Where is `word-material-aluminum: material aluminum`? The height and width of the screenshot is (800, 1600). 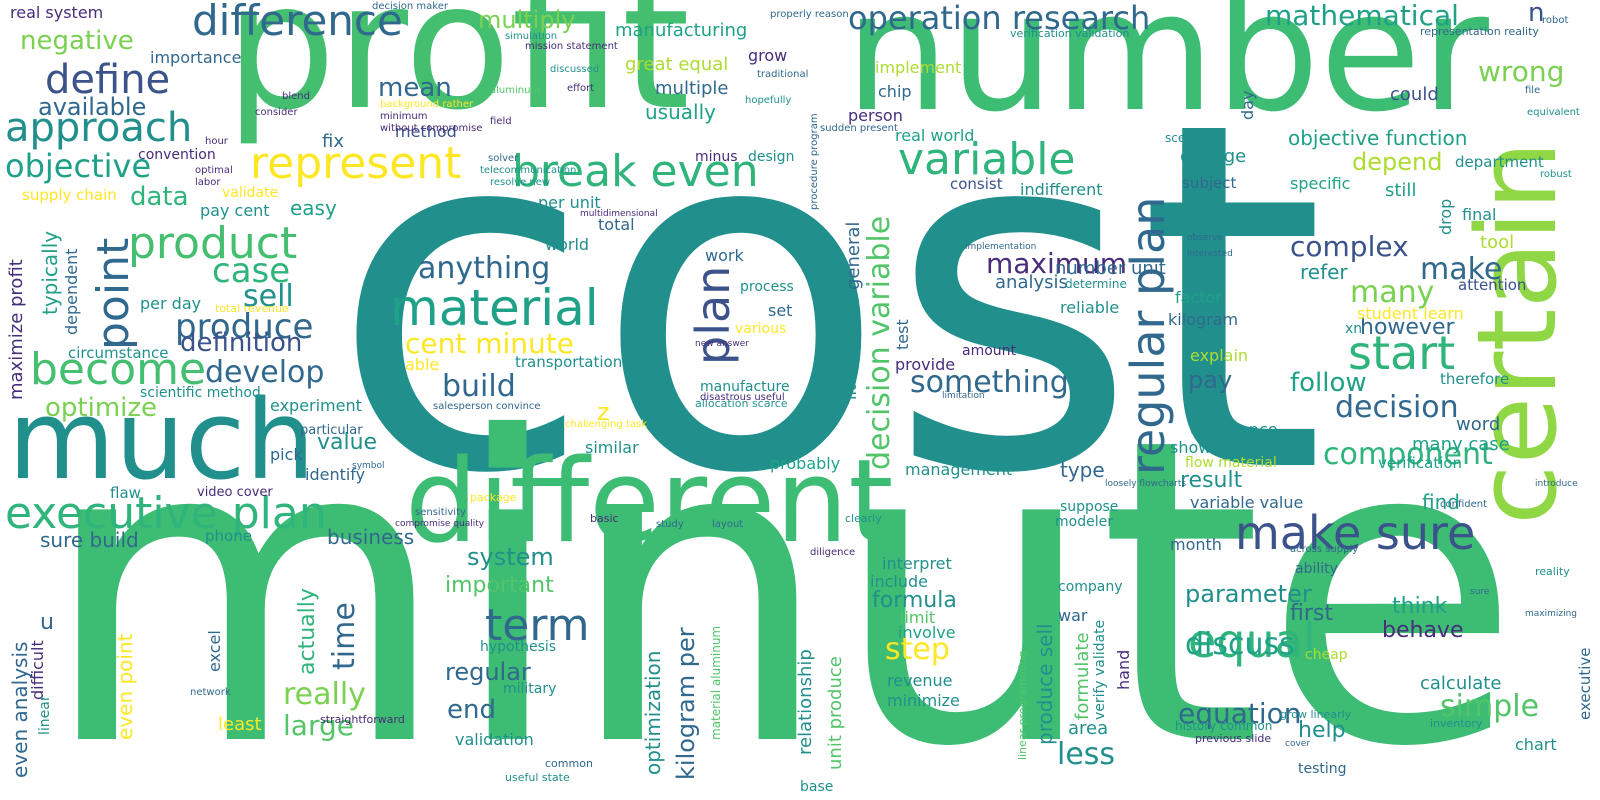
word-material-aluminum: material aluminum is located at coordinates (716, 682).